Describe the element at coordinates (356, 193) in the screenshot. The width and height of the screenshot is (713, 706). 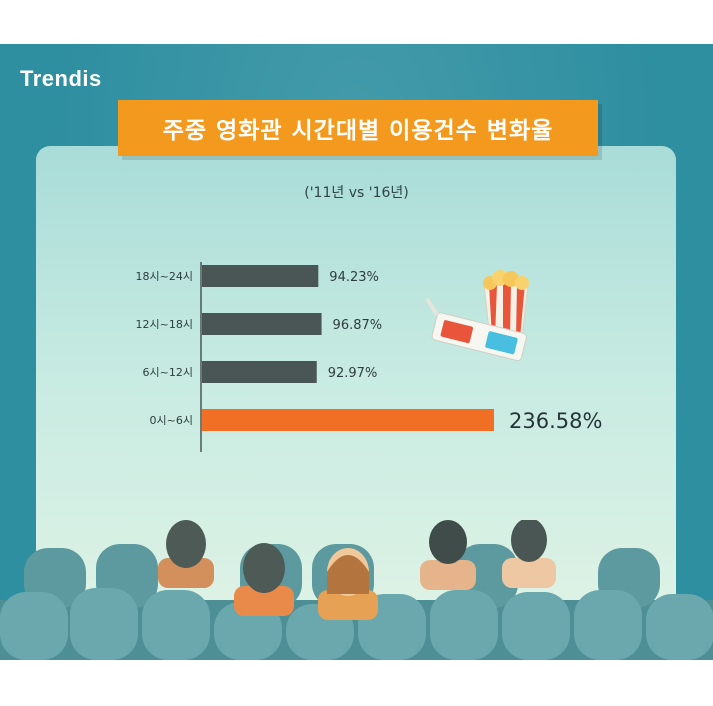
I see `chart-subtitle: ('11년 vs '16년)` at that location.